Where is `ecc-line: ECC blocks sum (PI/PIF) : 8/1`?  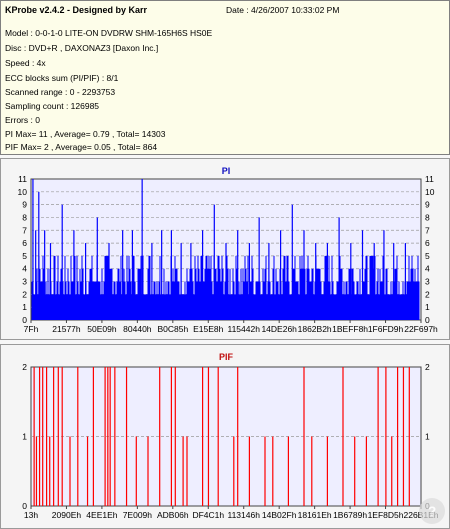
ecc-line: ECC blocks sum (PI/PIF) : 8/1 is located at coordinates (62, 78).